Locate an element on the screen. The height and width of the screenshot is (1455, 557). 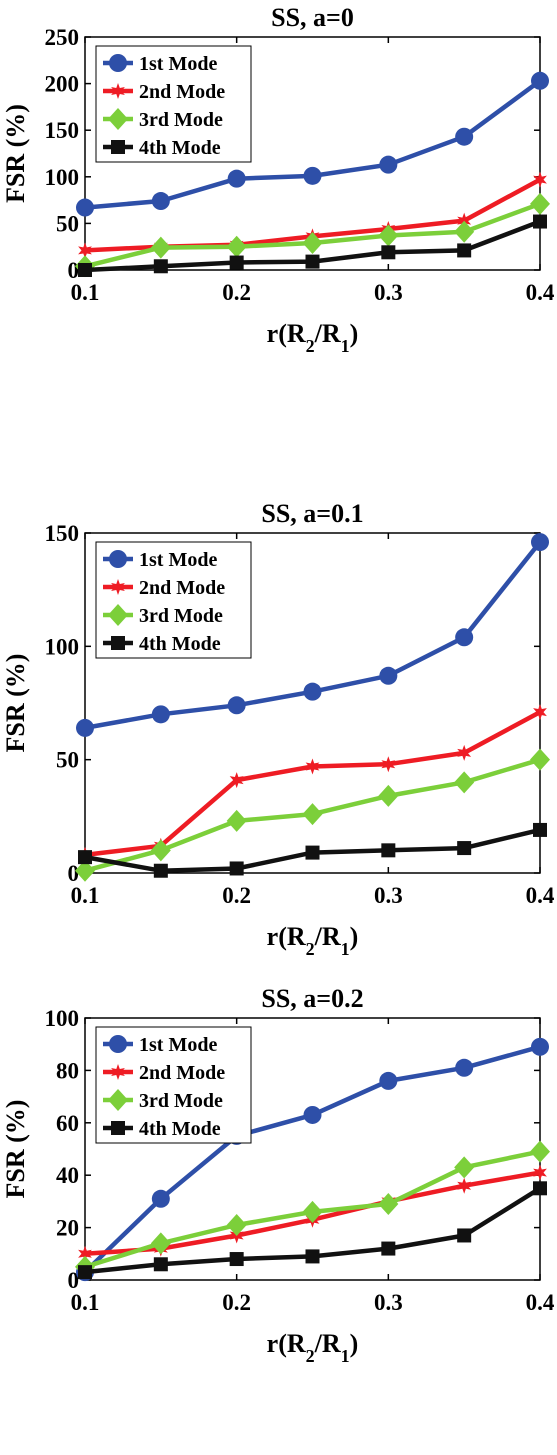
chart-title: SS, a=0 is located at coordinates (312, 17).